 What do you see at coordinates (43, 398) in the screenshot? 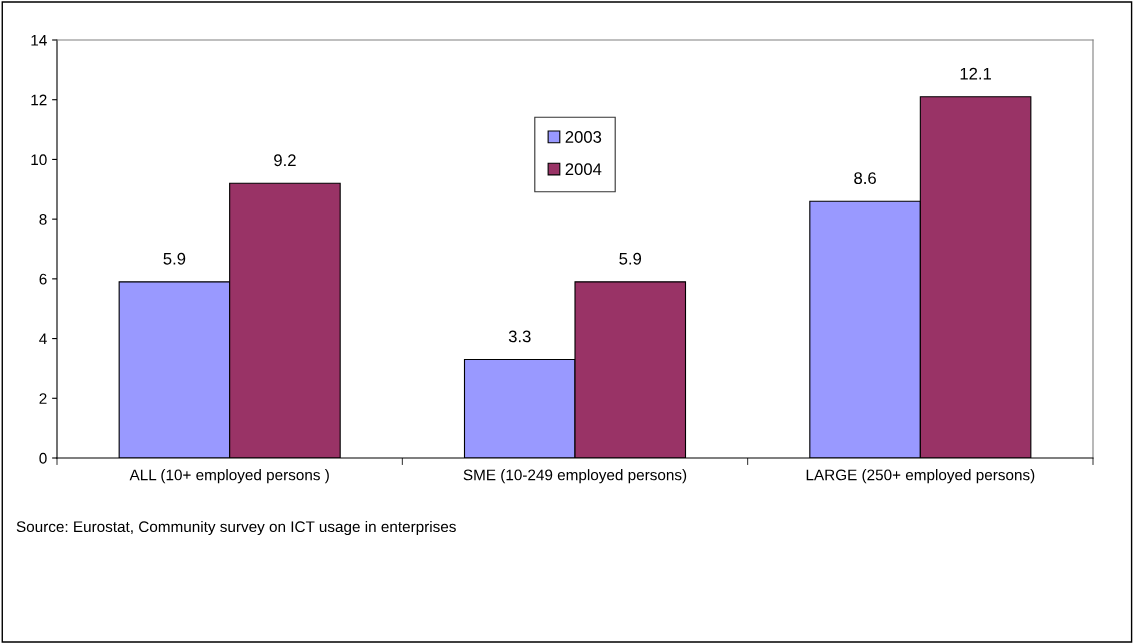
I see `y-tick-label: 2` at bounding box center [43, 398].